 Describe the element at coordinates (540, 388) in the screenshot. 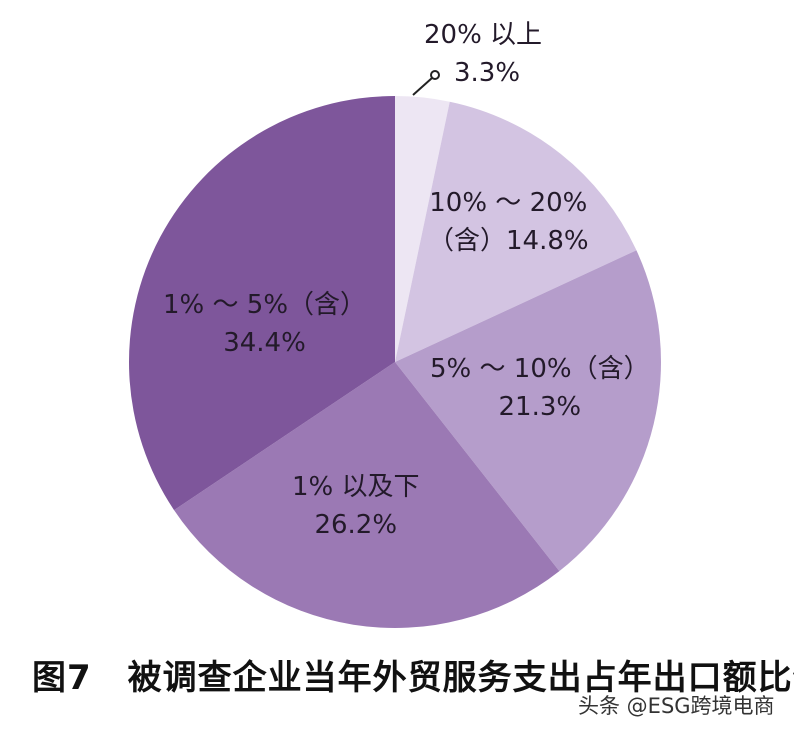

I see `slice-label-5-10: 5% ～ 10%（含） 21.3%` at that location.